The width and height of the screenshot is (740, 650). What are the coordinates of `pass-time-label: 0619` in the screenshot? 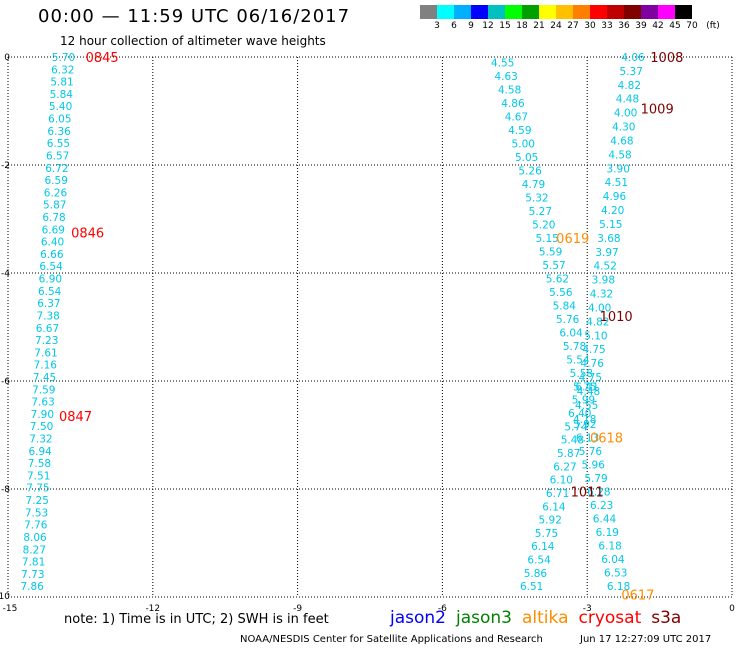 It's located at (572, 239).